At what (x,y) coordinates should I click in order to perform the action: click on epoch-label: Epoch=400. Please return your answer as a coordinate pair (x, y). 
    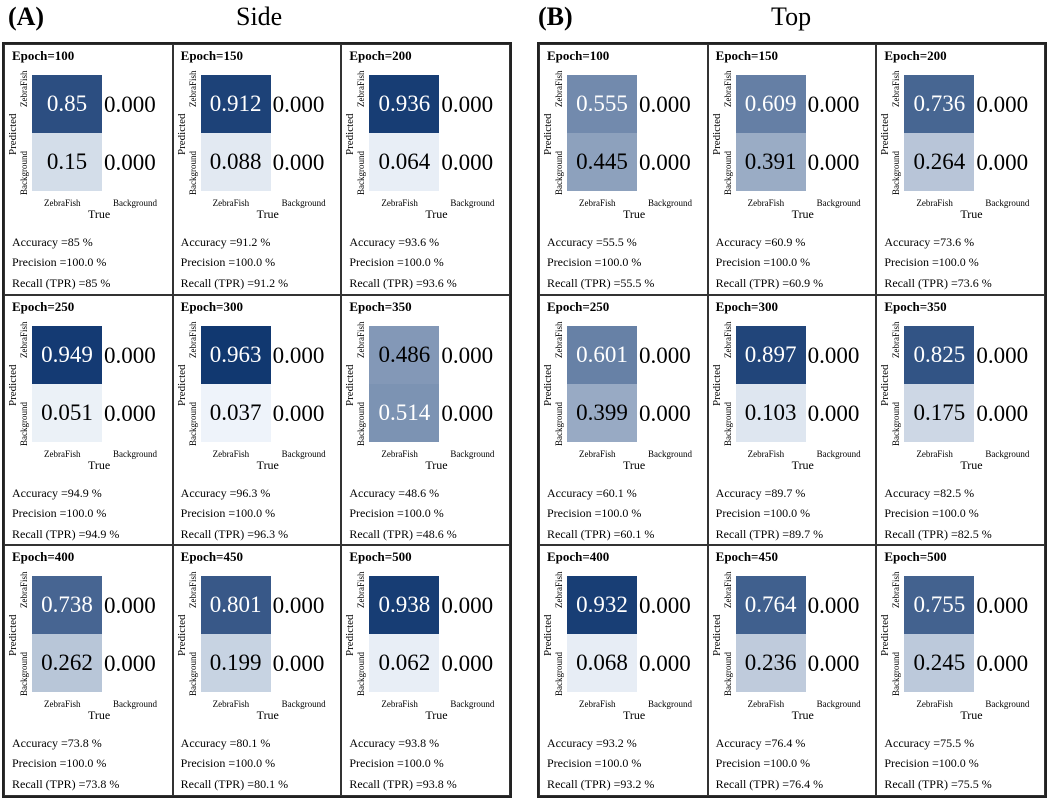
    Looking at the image, I should click on (43, 557).